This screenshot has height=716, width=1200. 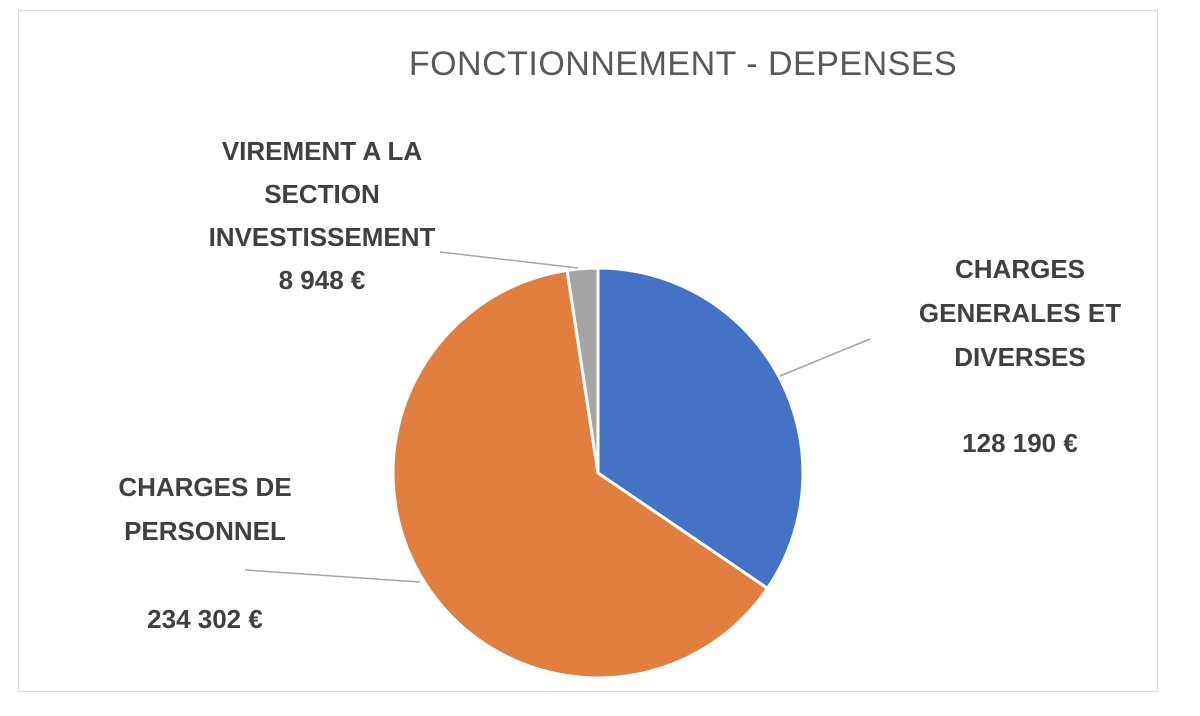 What do you see at coordinates (204, 487) in the screenshot?
I see `slice-label-line: CHARGES DE` at bounding box center [204, 487].